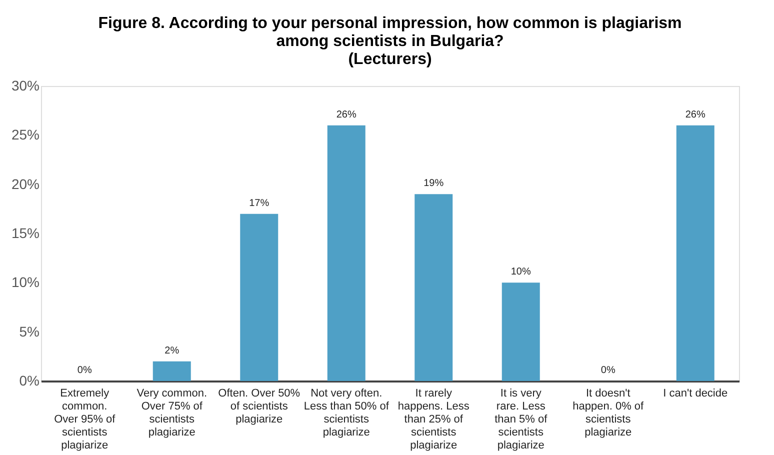  Describe the element at coordinates (25, 134) in the screenshot. I see `y-tick-label: 25%` at that location.